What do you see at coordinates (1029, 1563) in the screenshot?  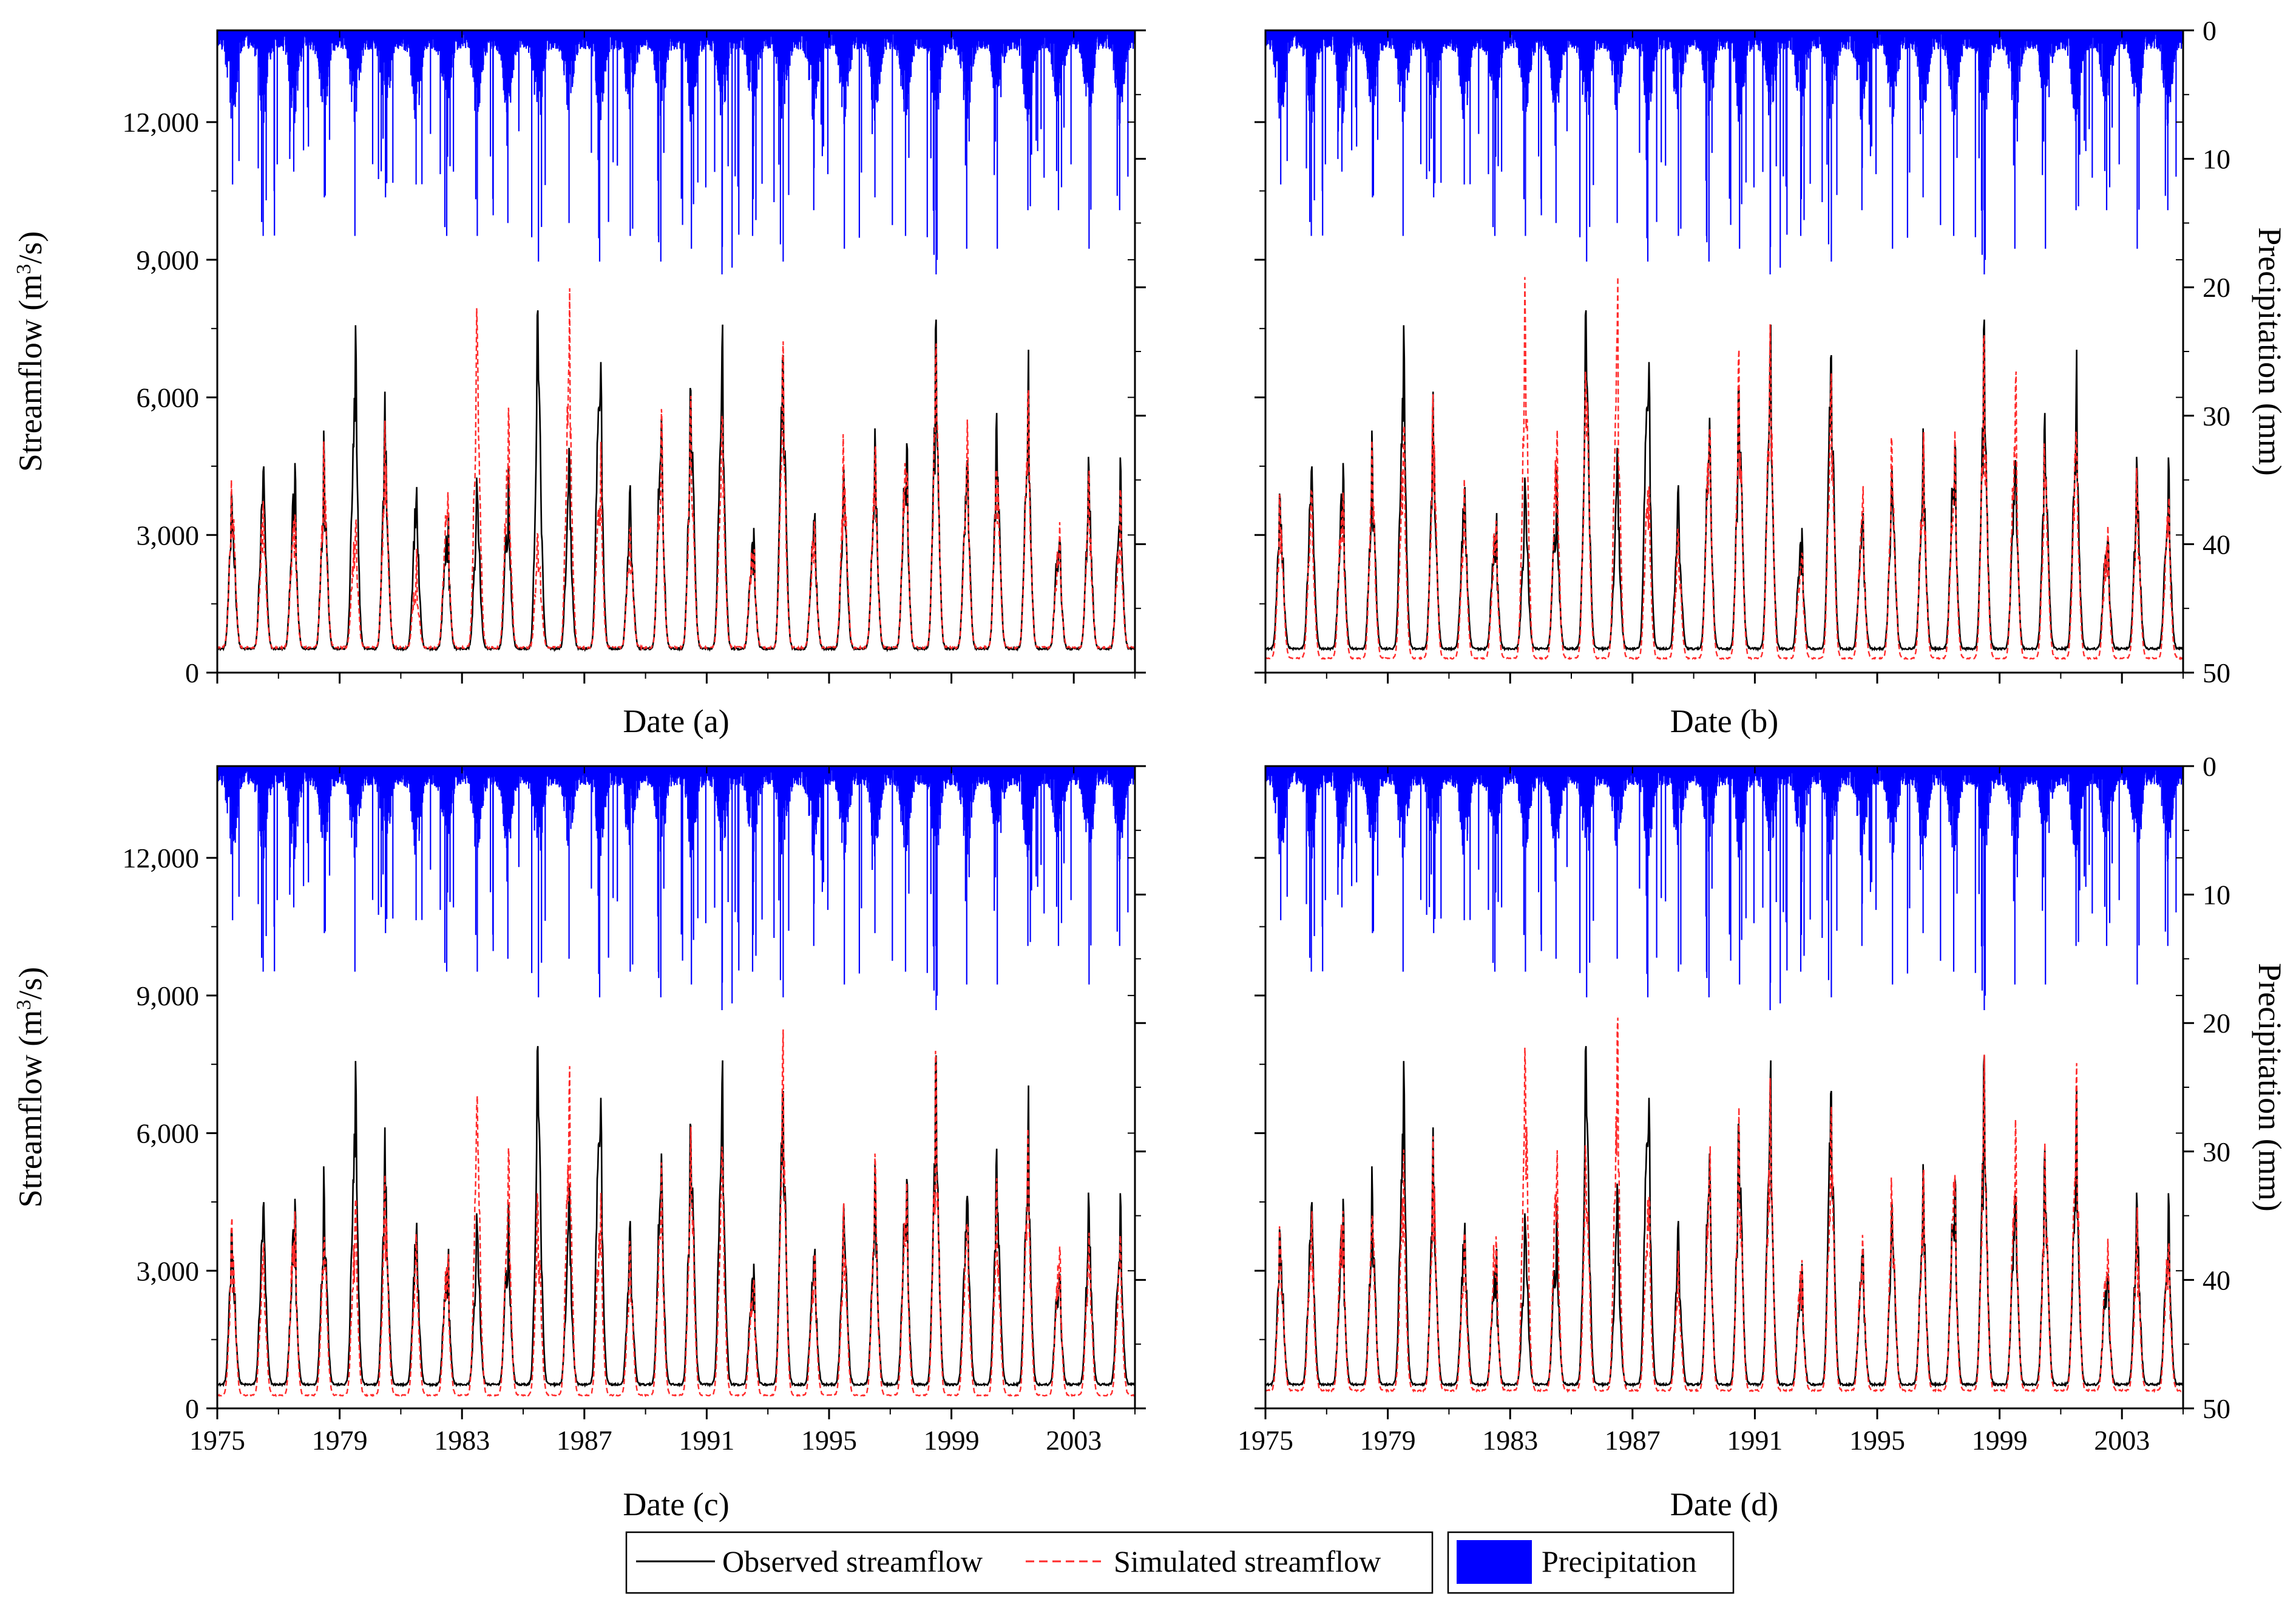 I see `legend-box-lines` at bounding box center [1029, 1563].